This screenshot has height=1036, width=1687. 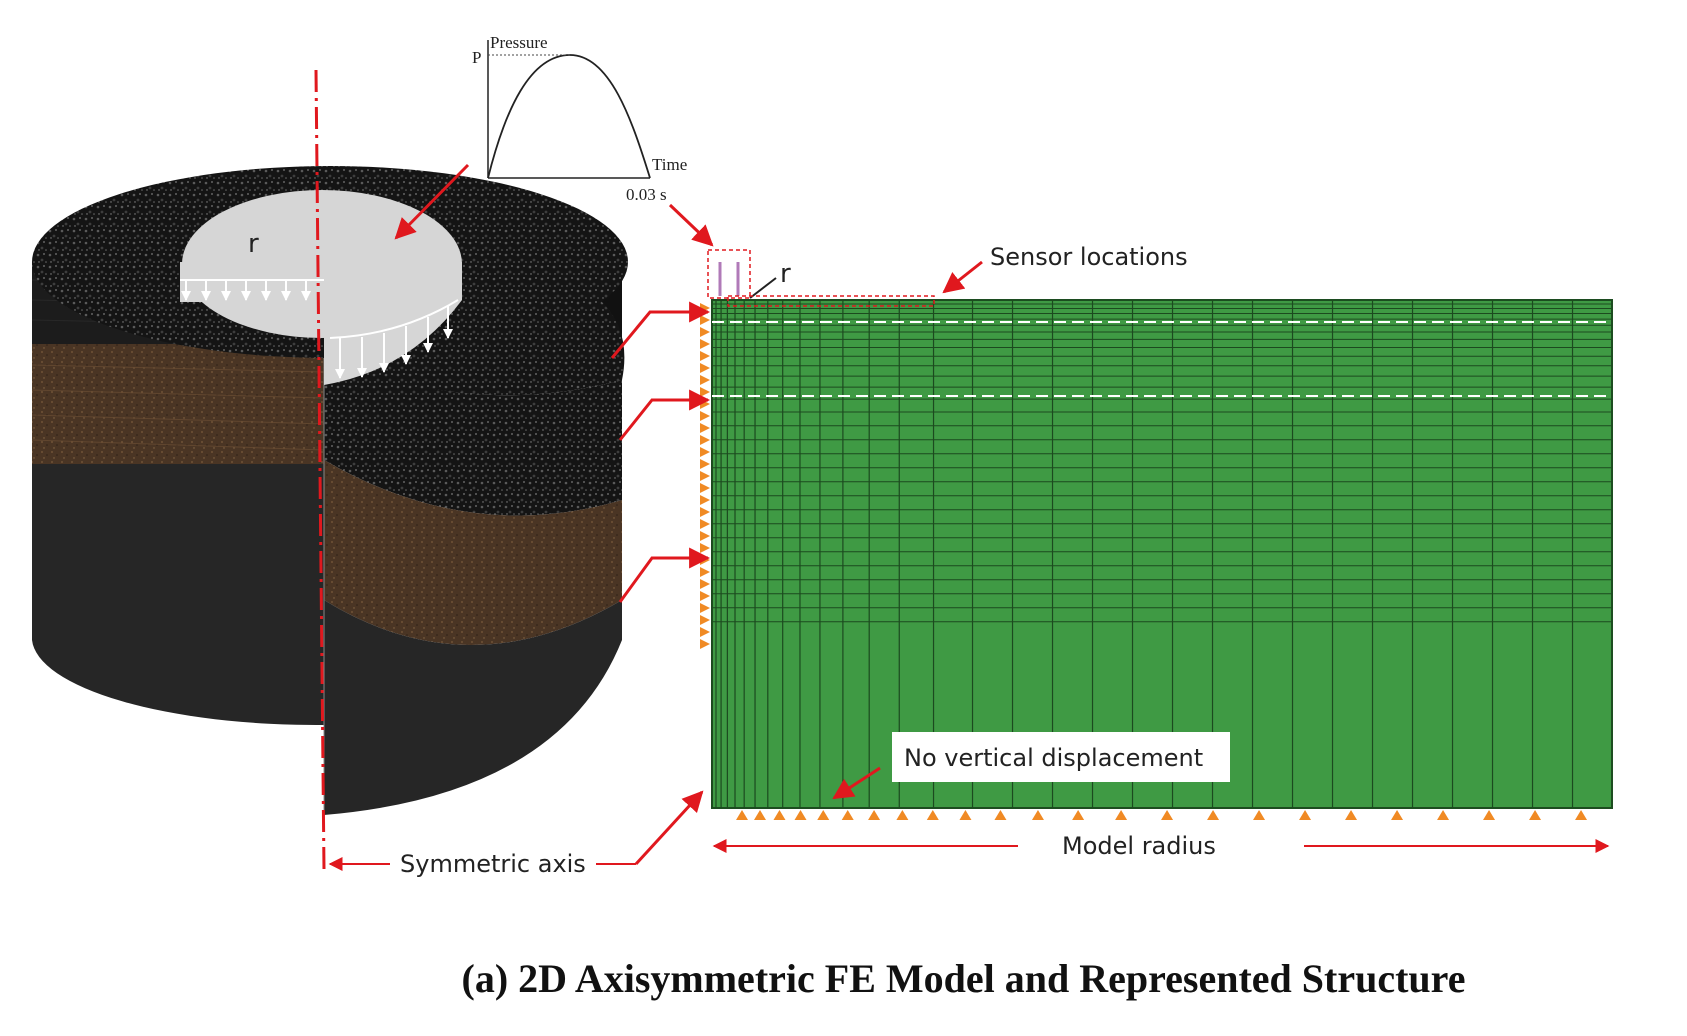 What do you see at coordinates (785, 274) in the screenshot?
I see `model-radius-label: r` at bounding box center [785, 274].